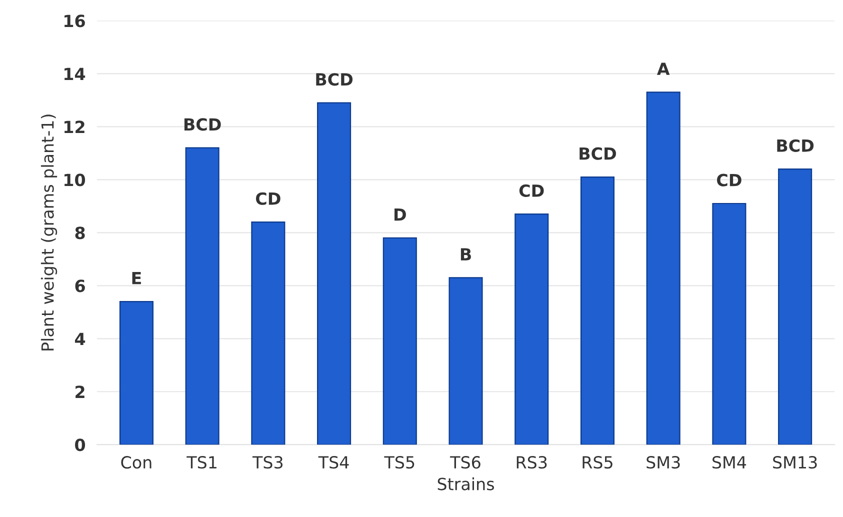 This screenshot has width=843, height=517. I want to click on y-axis-title: Plant weight (grams plant-1), so click(49, 232).